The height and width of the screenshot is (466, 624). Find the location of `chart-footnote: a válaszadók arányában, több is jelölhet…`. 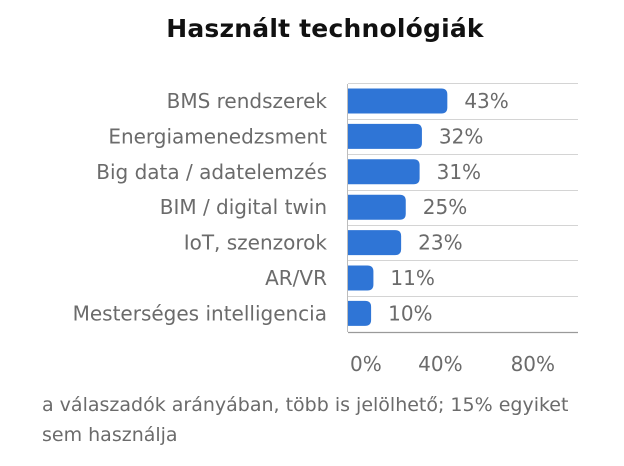

chart-footnote: a válaszadók arányában, több is jelölhet… is located at coordinates (305, 420).